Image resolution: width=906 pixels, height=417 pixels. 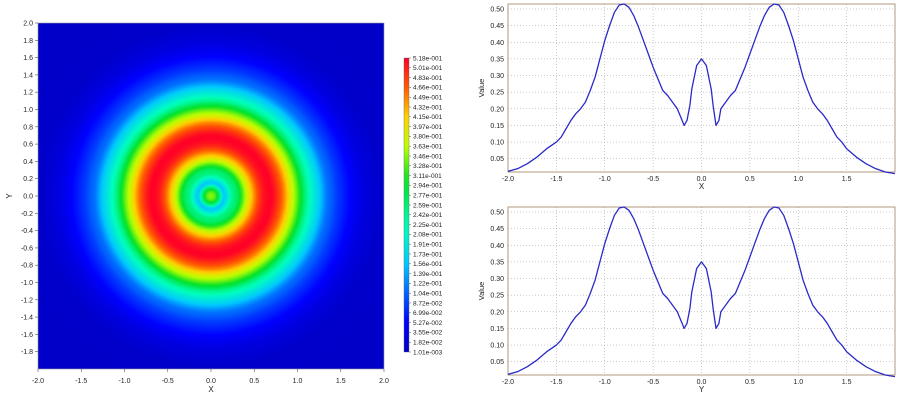 What do you see at coordinates (27, 248) in the screenshot?
I see `heatmap-y-tick-label: -0.6` at bounding box center [27, 248].